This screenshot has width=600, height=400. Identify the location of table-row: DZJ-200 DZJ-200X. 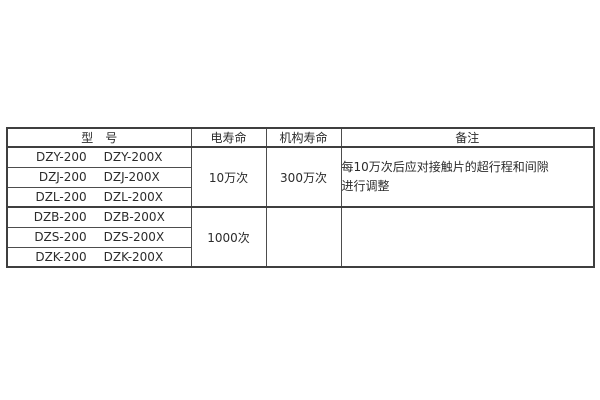
(300, 177).